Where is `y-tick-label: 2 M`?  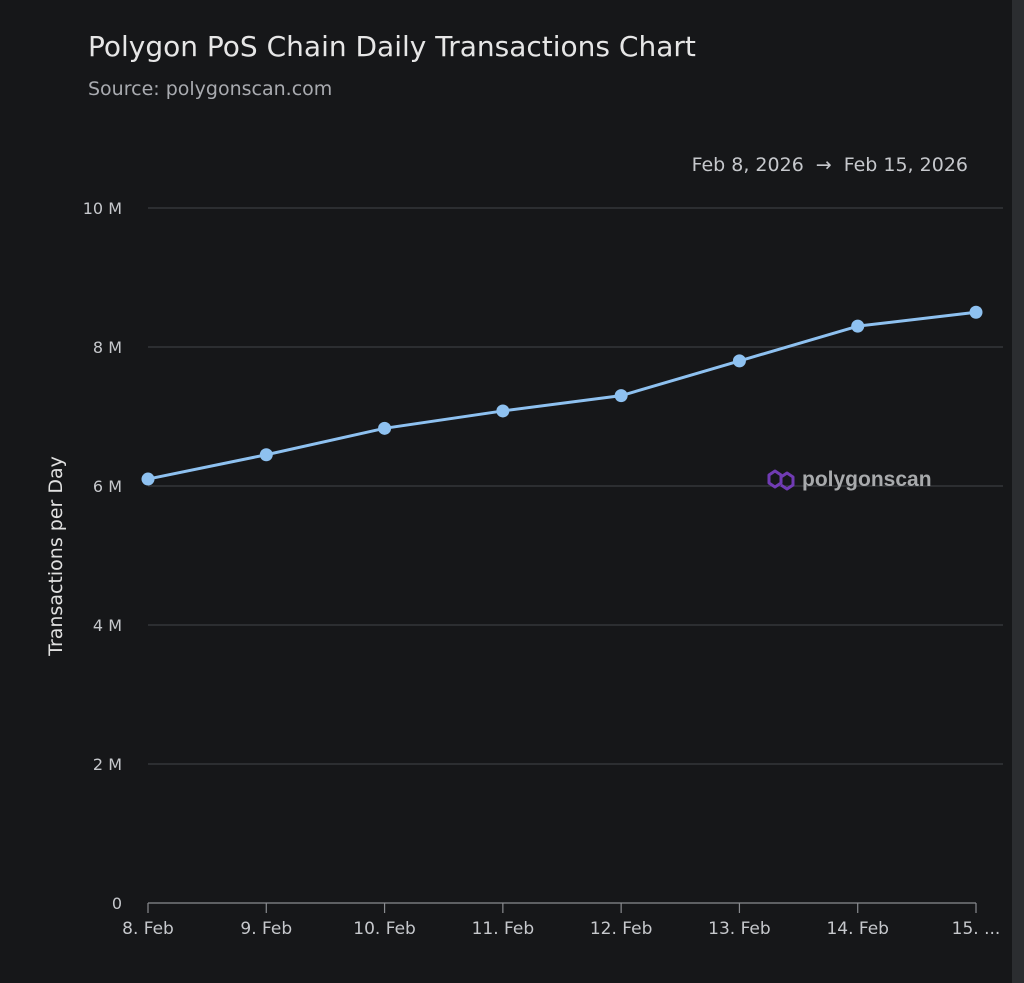
y-tick-label: 2 M is located at coordinates (107, 764).